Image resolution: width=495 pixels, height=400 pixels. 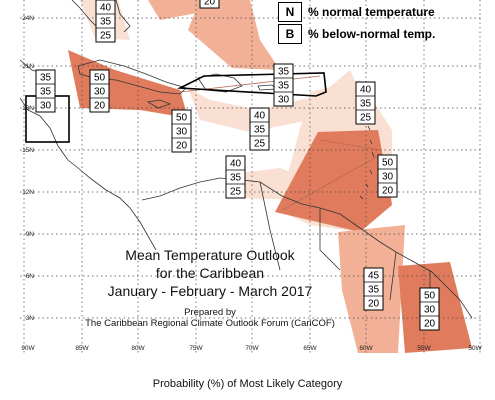 I want to click on region-east-band, so click(x=234, y=35).